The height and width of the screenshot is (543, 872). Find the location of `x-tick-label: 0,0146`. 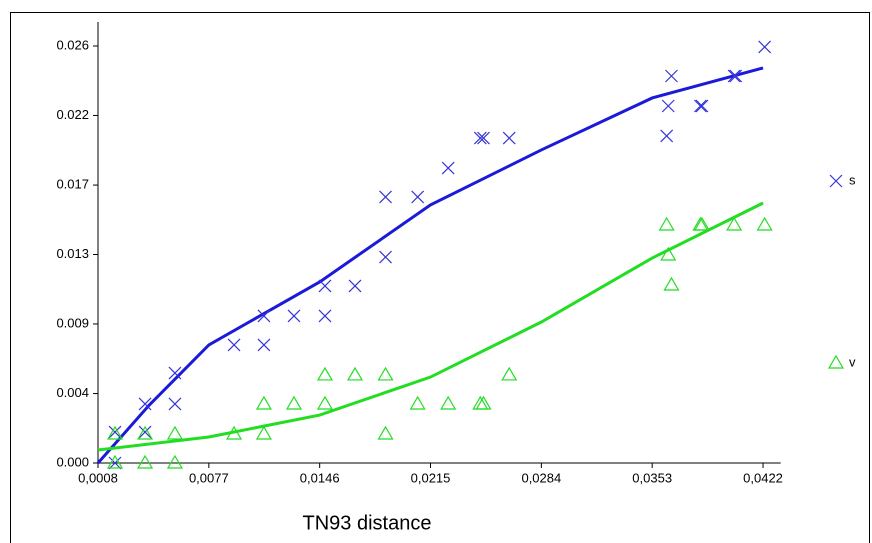

x-tick-label: 0,0146 is located at coordinates (320, 477).